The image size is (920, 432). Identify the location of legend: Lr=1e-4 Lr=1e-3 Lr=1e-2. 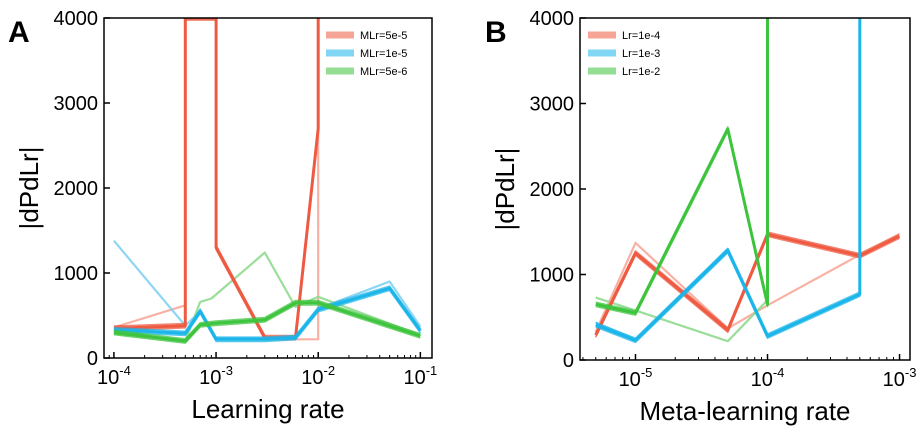
(634, 52).